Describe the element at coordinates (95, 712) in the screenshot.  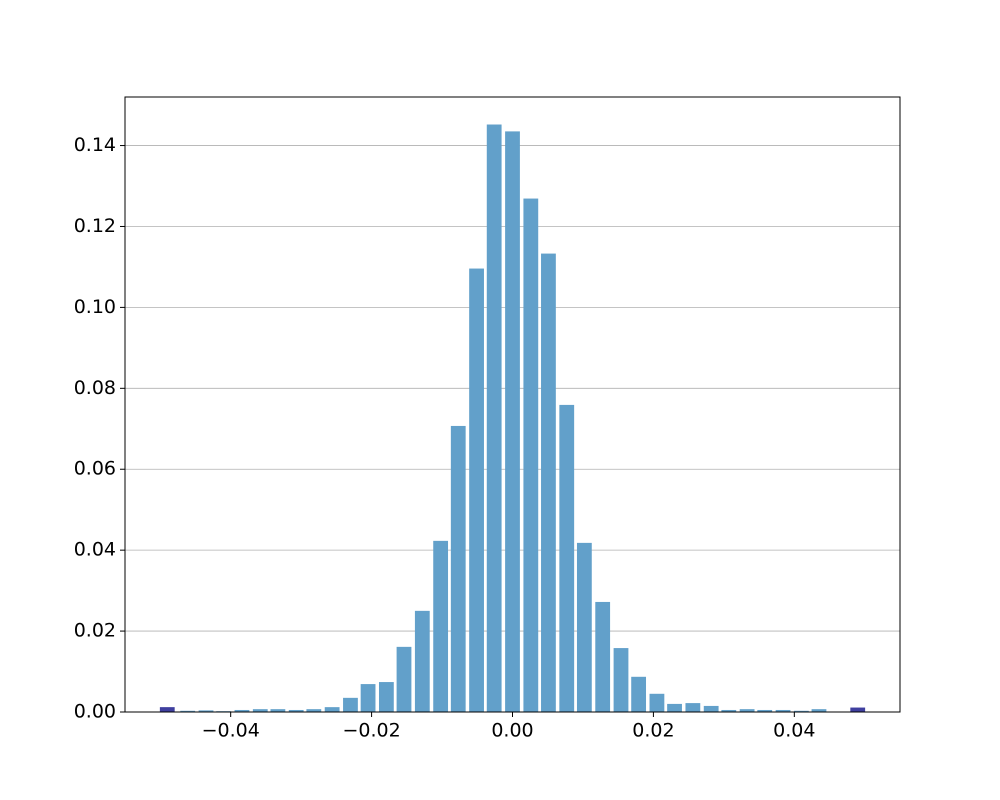
I see `y-tick-label: 0.00` at that location.